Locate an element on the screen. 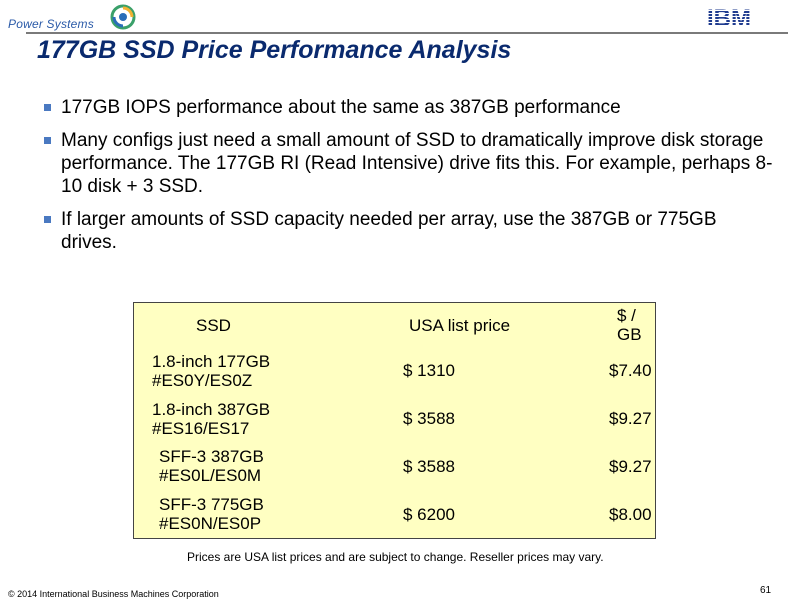  table-row: 1.8-inch 177GB #ES0Y/ES0Z $ 1310 $7.40 is located at coordinates (394, 371).